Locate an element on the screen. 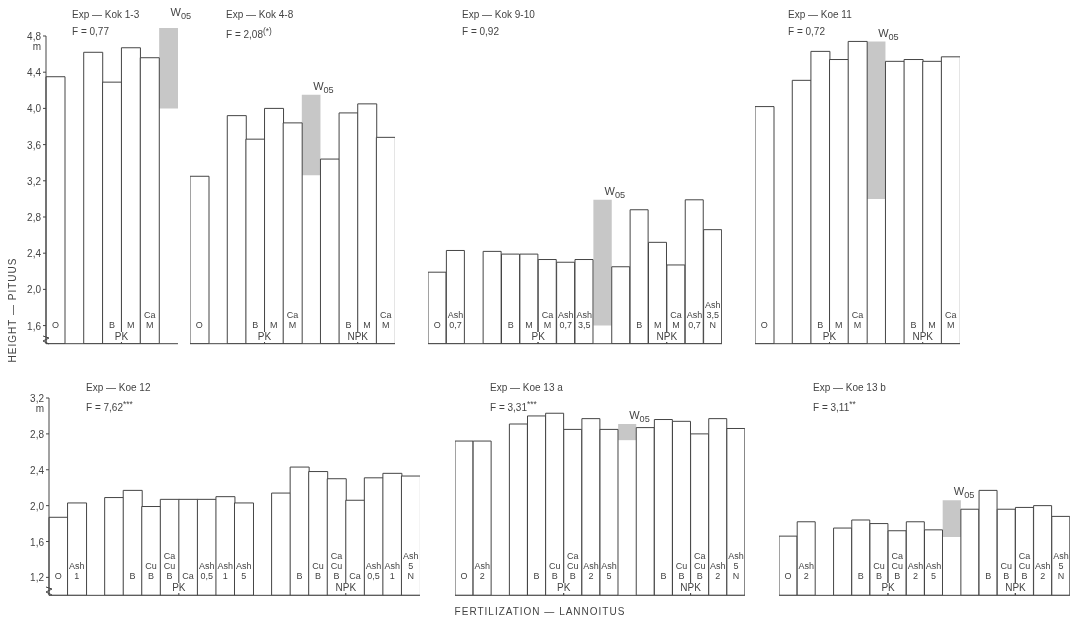 Image resolution: width=1076 pixels, height=624 pixels. x-tick-label: Ash 0,5 is located at coordinates (206, 570).